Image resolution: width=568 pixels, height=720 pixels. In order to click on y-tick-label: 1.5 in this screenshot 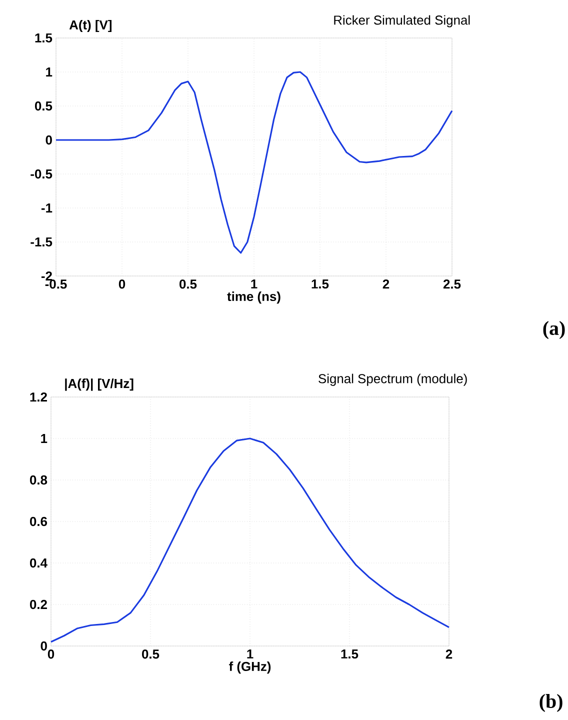, I will do `click(43, 38)`.